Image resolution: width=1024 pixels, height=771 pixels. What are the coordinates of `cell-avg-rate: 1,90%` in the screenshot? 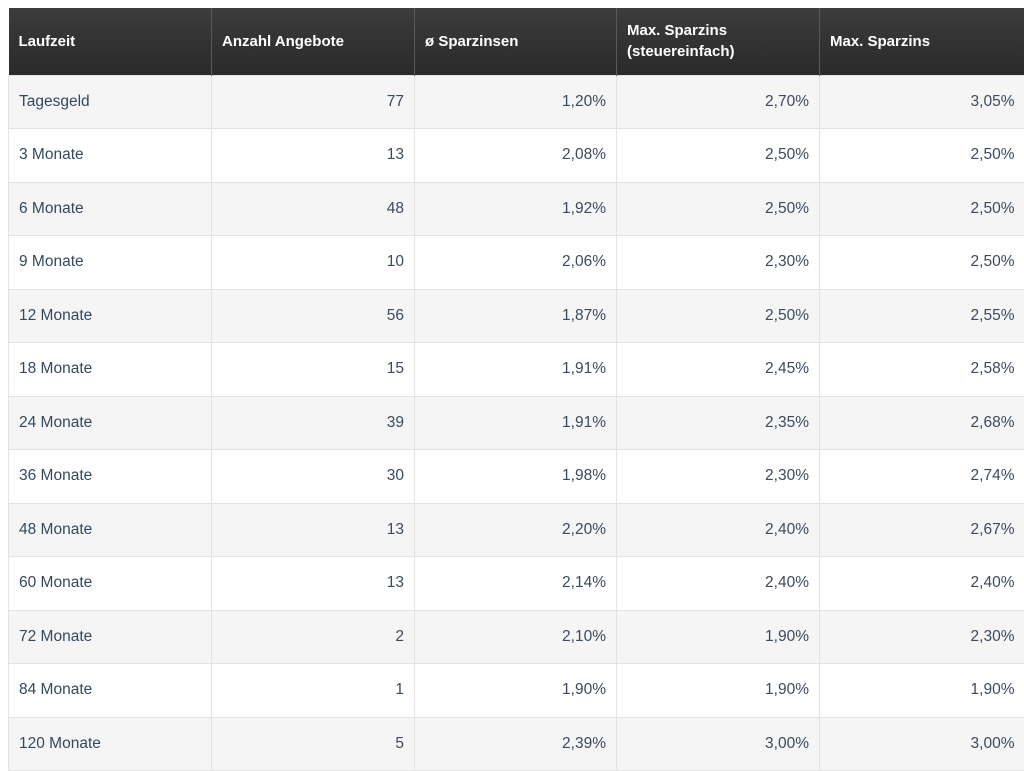 It's located at (515, 690).